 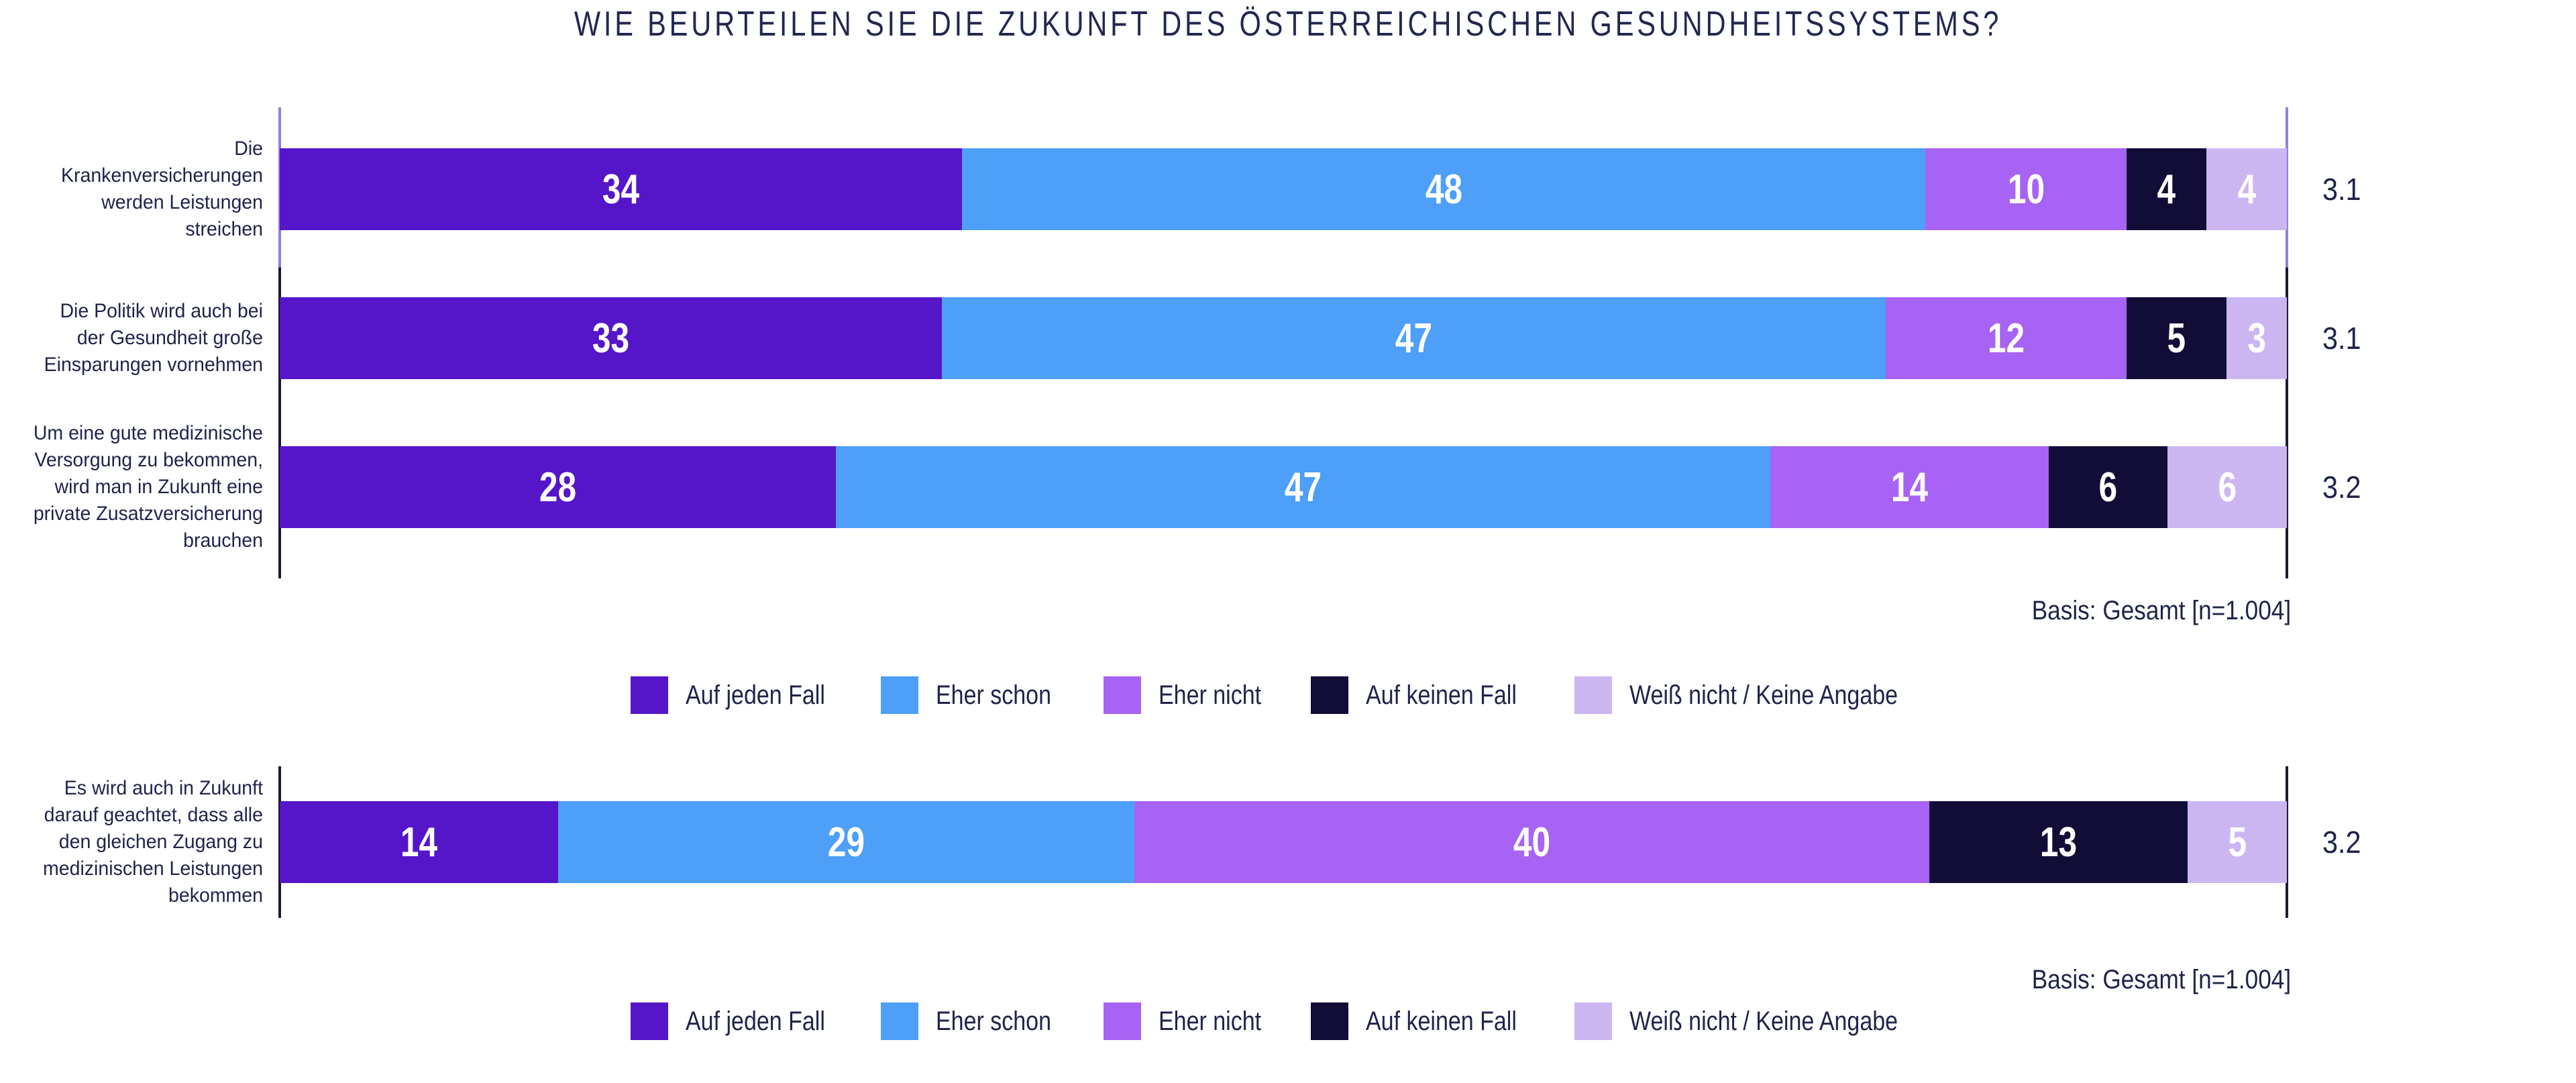 I want to click on segment-value: 12, so click(x=2006, y=338).